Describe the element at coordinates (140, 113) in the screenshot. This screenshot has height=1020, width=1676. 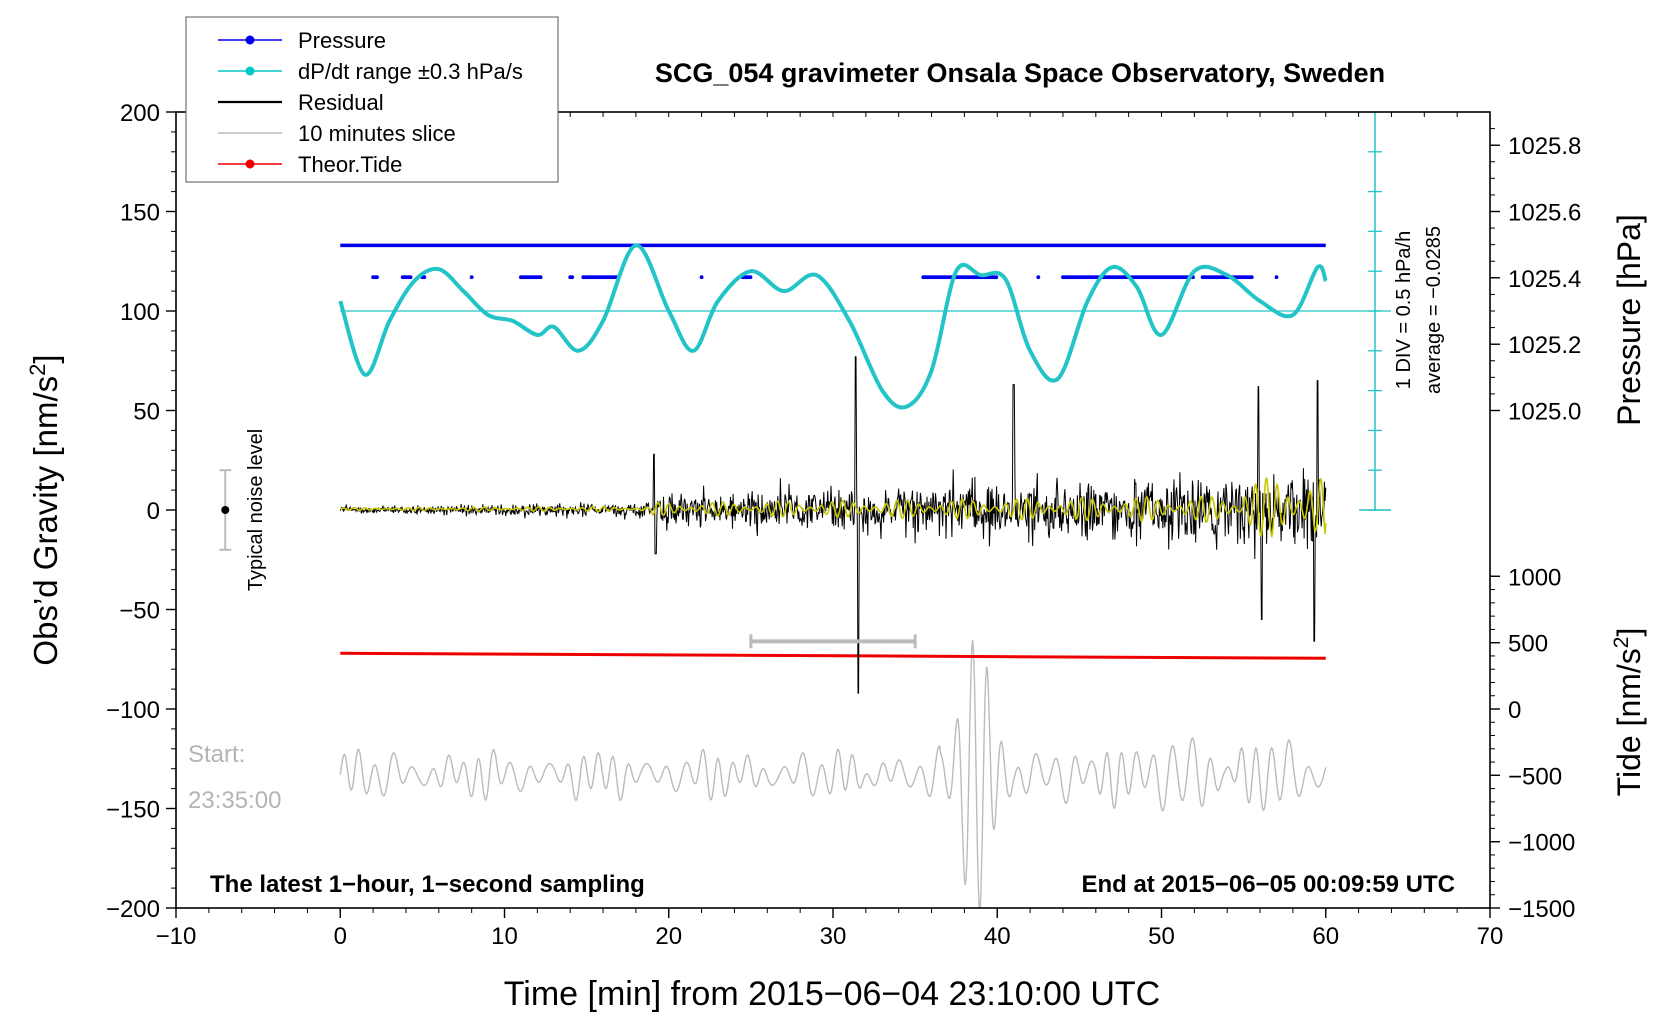
I see `y-tick-label: 200` at that location.